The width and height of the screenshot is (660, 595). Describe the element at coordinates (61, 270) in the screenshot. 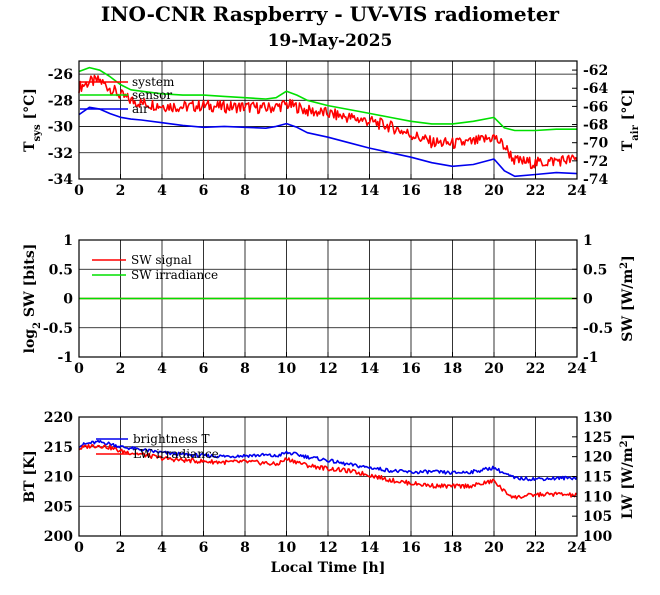

I see `y-left-tick-label: 0.5` at that location.